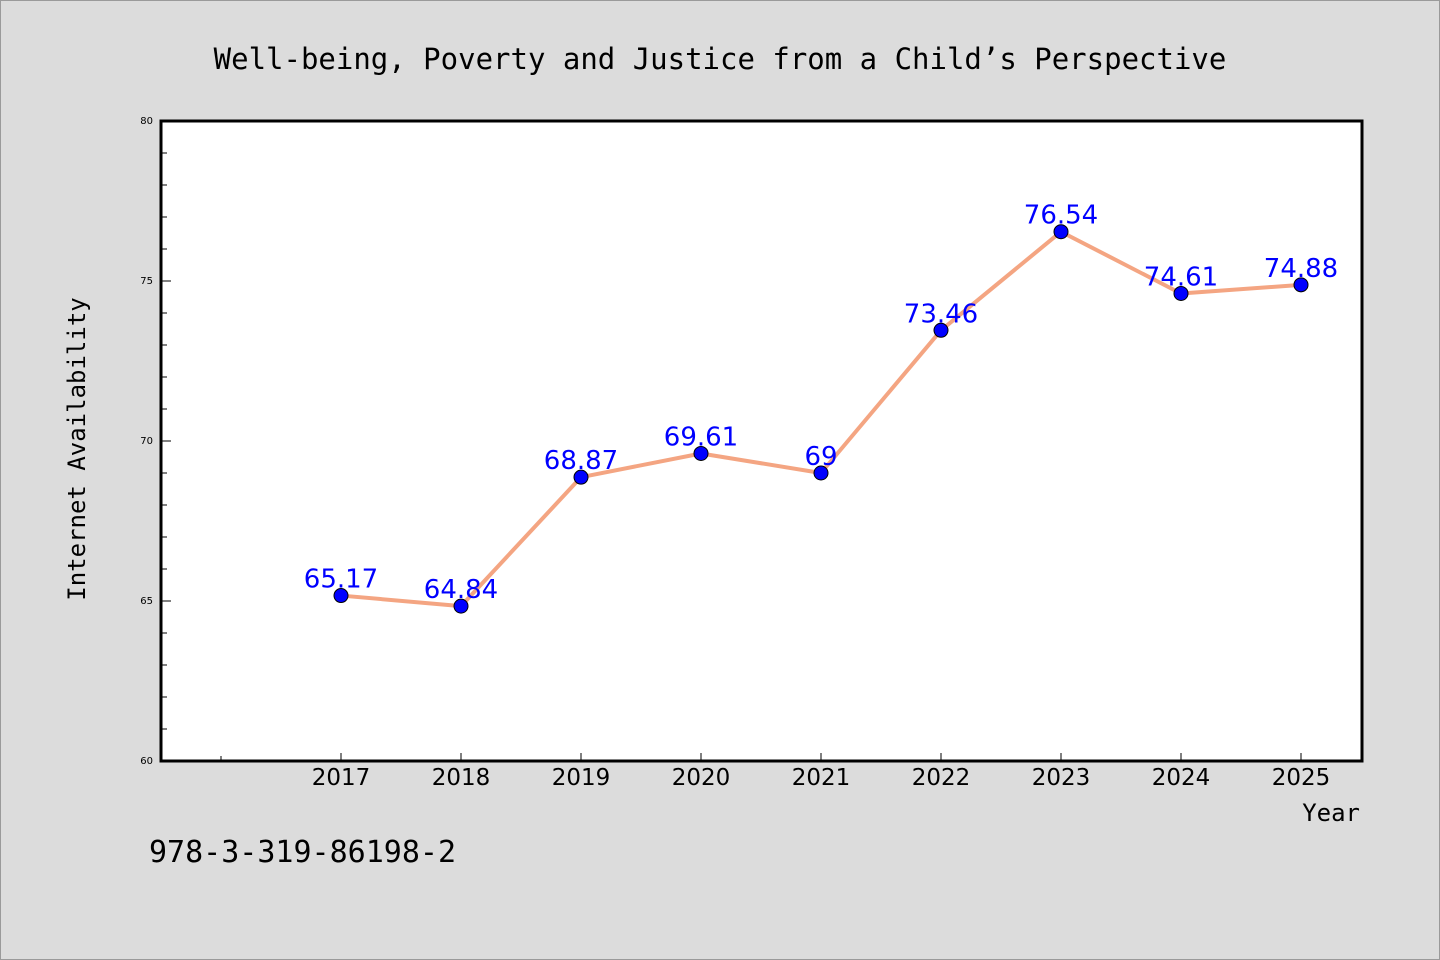 This screenshot has height=960, width=1440. Describe the element at coordinates (941, 314) in the screenshot. I see `data-label: 73.46` at that location.